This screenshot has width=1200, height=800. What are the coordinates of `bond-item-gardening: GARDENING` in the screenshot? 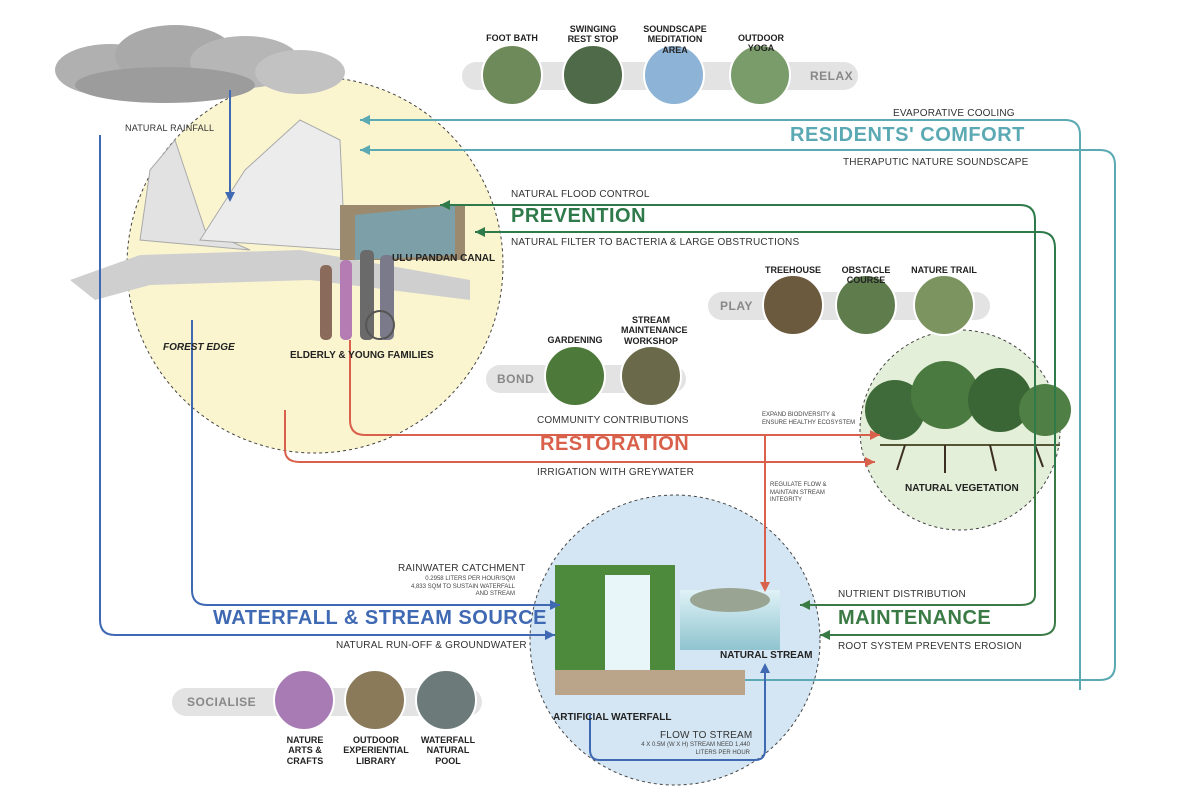 It's located at (575, 340).